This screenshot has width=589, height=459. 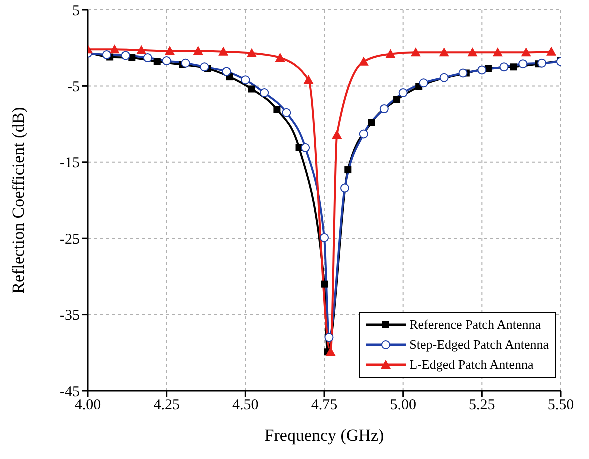 What do you see at coordinates (18, 200) in the screenshot?
I see `y-axis-title: Reflection Coefficient (dB)` at bounding box center [18, 200].